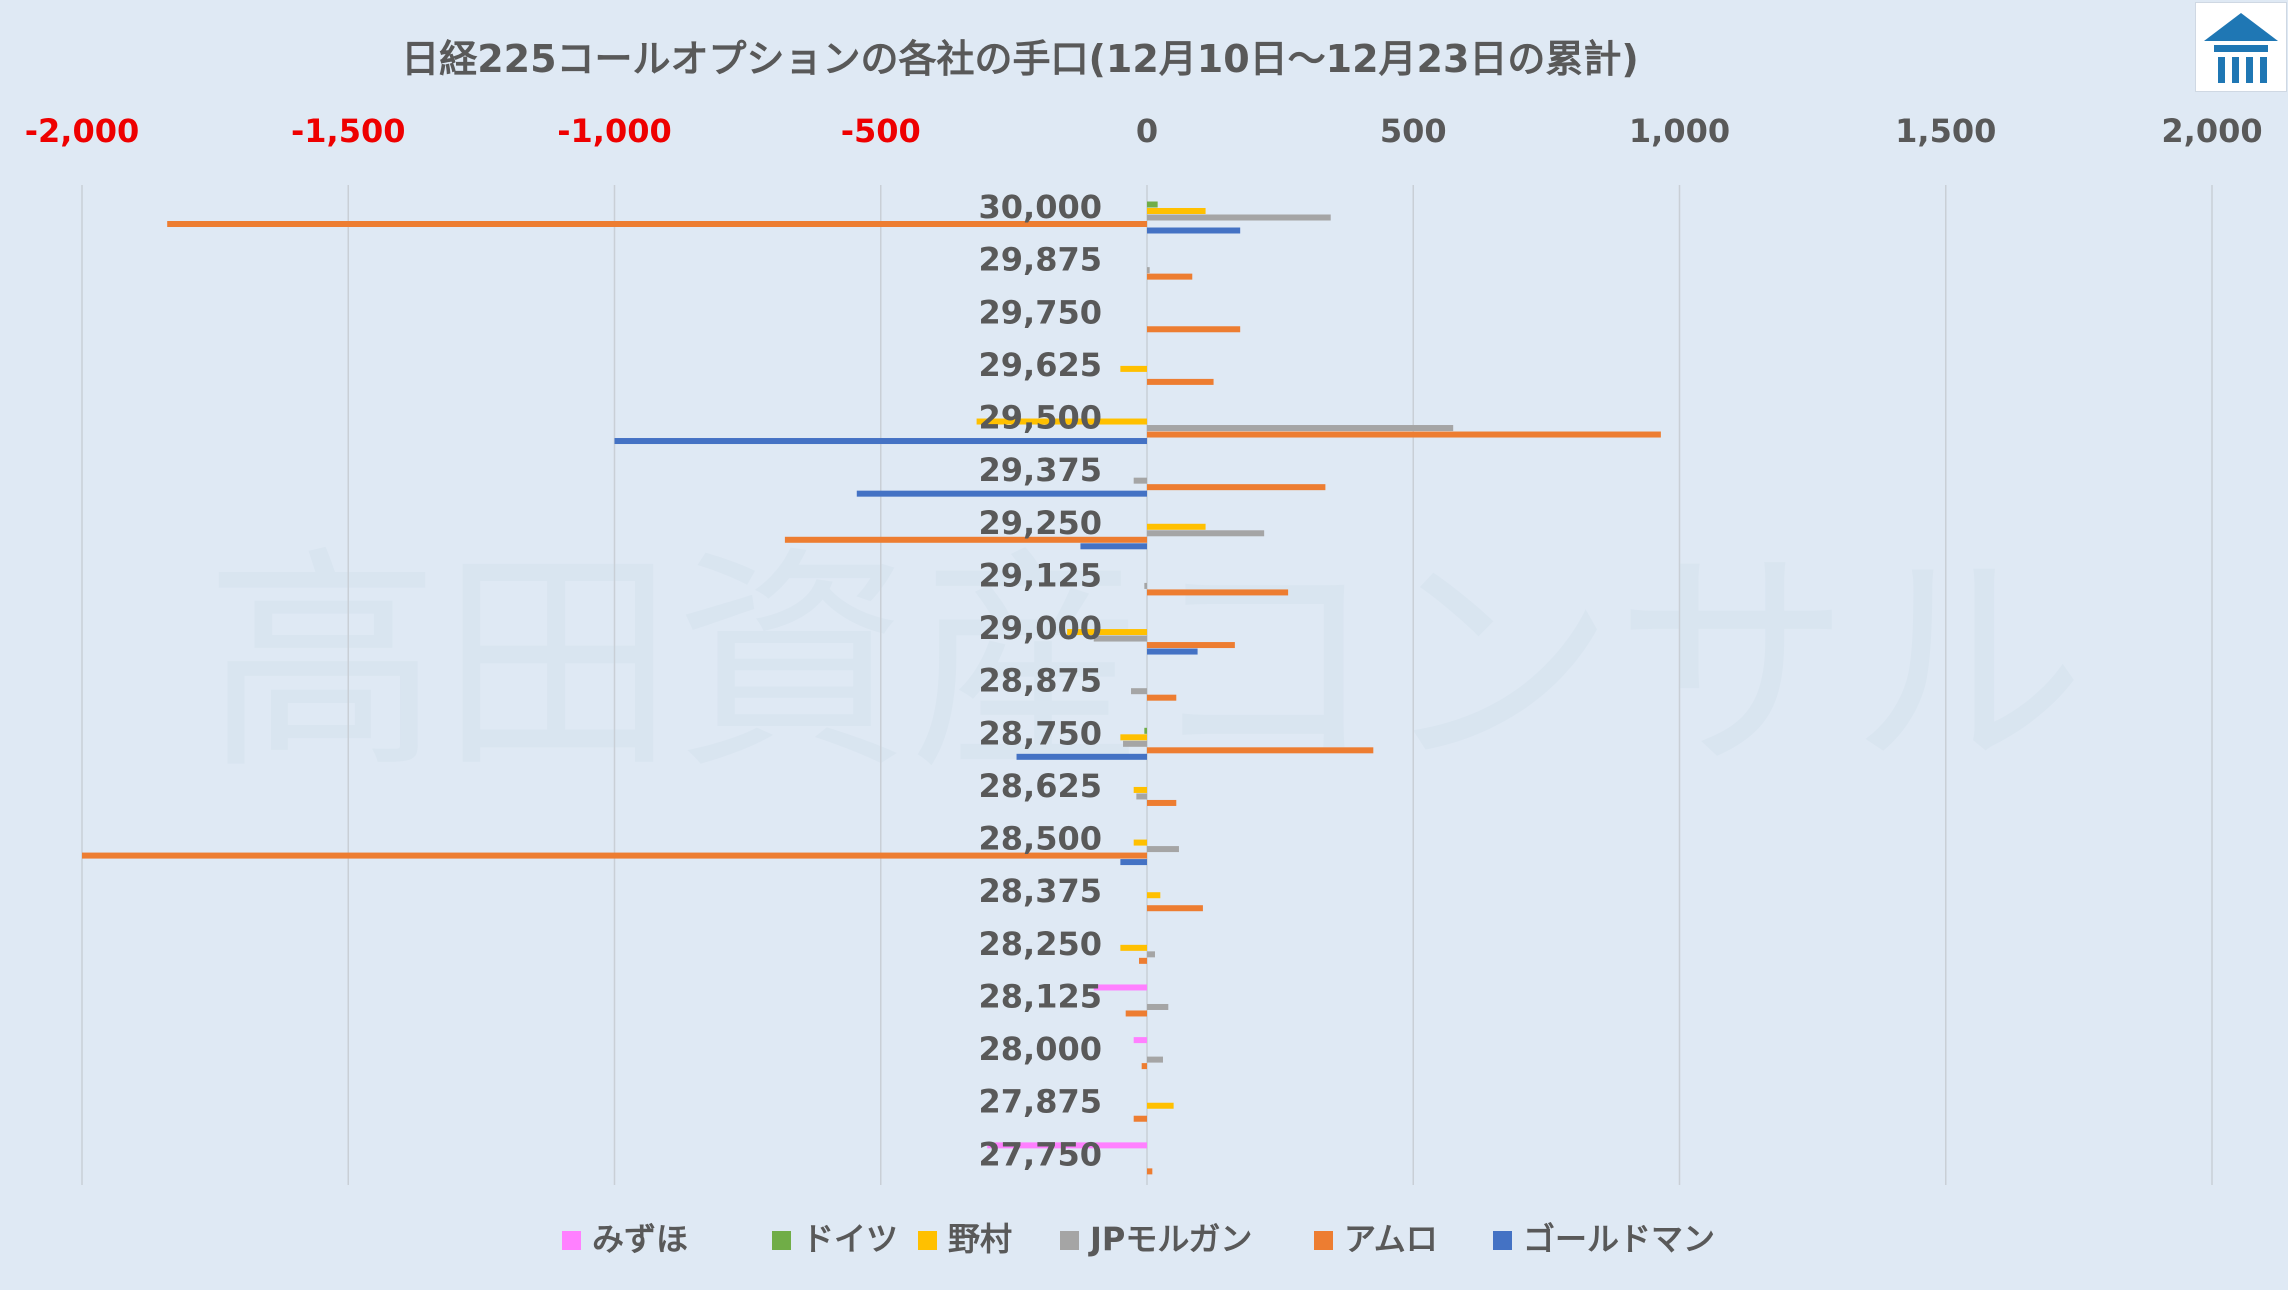  What do you see at coordinates (1679, 131) in the screenshot?
I see `x-tick-label: 1,000` at bounding box center [1679, 131].